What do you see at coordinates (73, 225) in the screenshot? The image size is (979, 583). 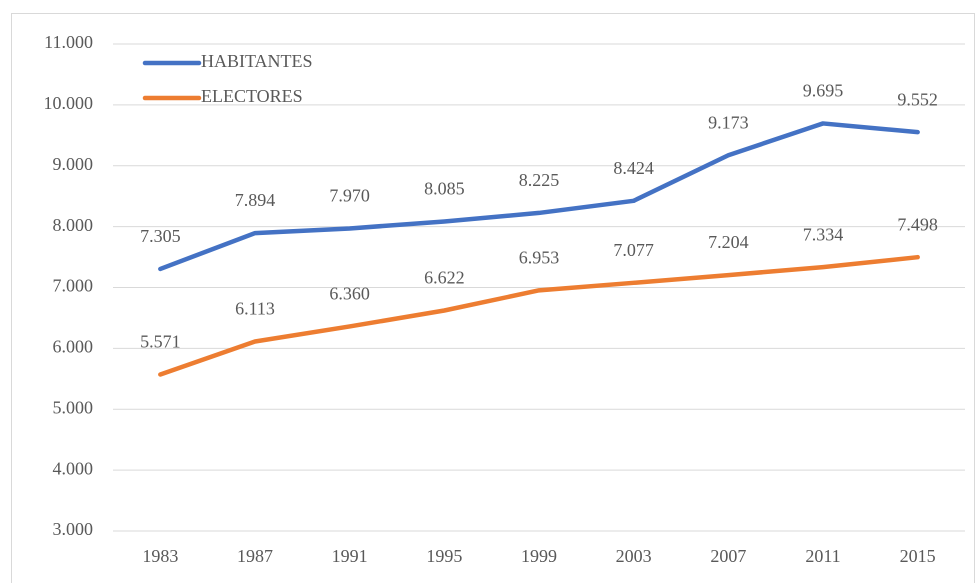 I see `y-tick-label: 8.000` at bounding box center [73, 225].